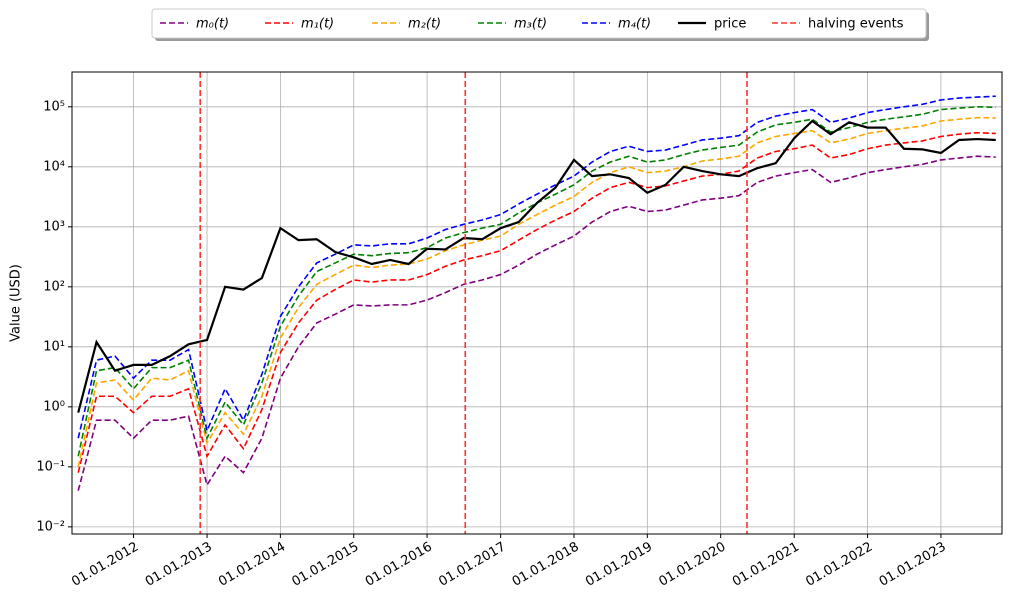 Image resolution: width=1012 pixels, height=605 pixels. What do you see at coordinates (530, 24) in the screenshot?
I see `legend-label: m₃(t)` at bounding box center [530, 24].